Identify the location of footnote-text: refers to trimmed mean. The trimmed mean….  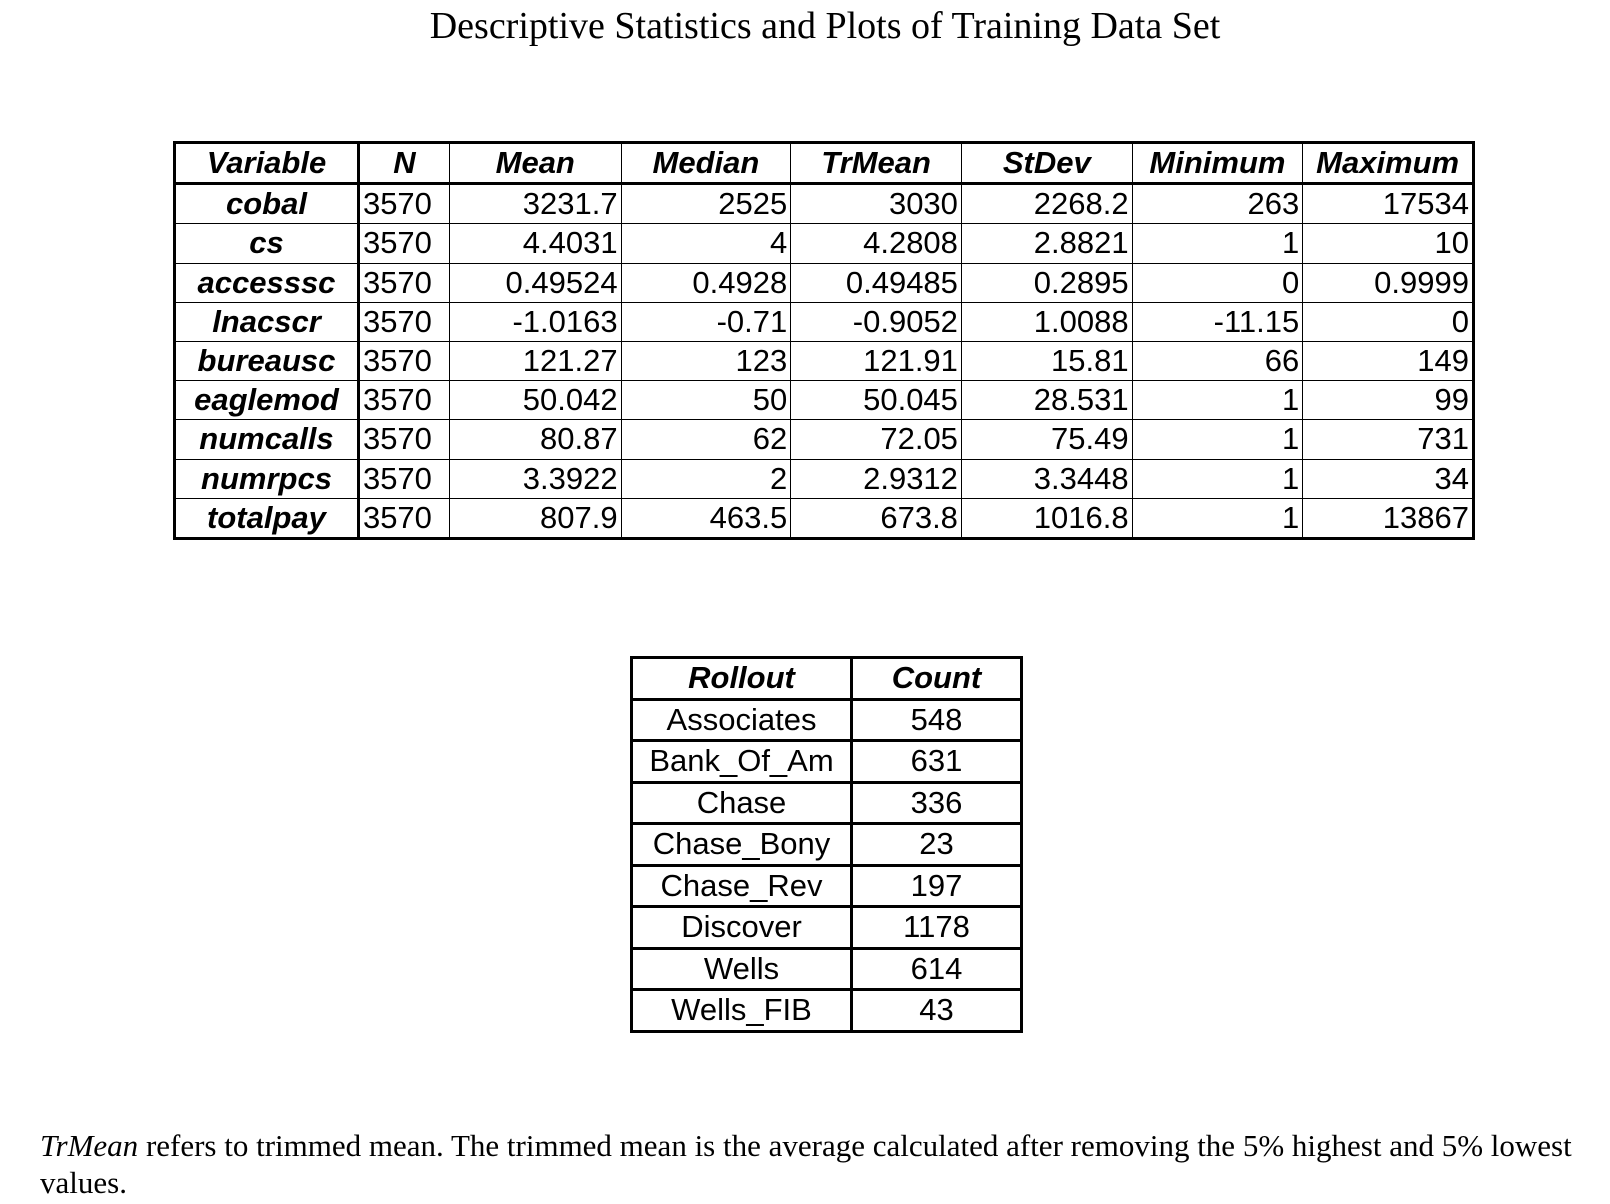
(806, 1164).